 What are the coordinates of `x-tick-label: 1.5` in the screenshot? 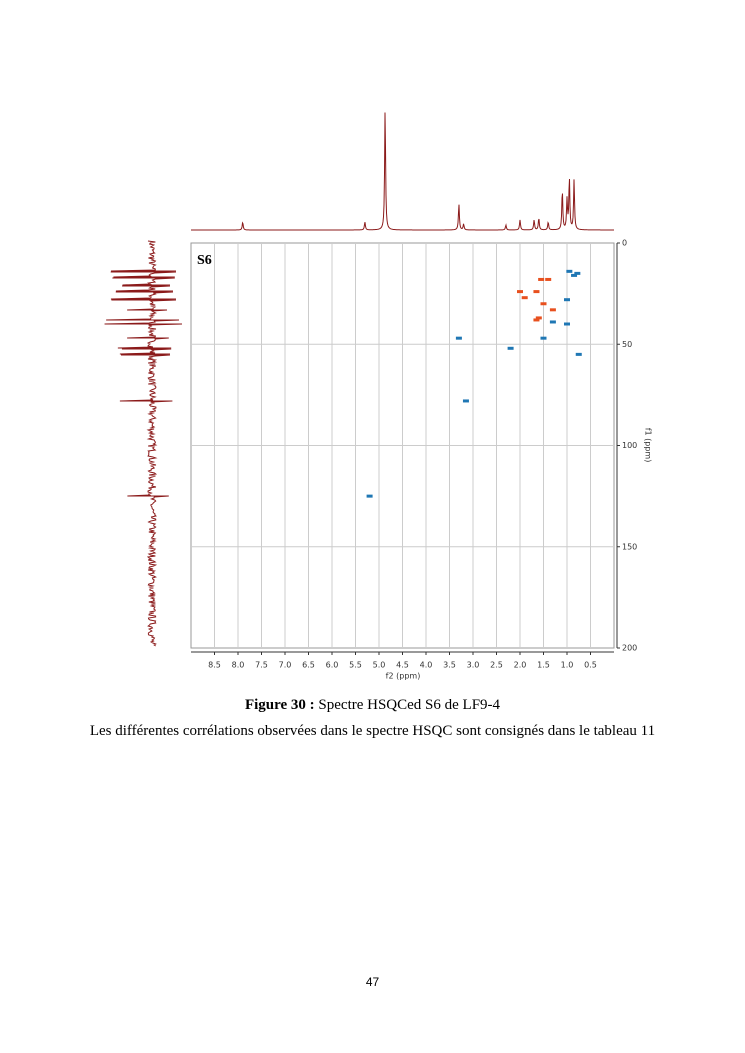 It's located at (543, 665).